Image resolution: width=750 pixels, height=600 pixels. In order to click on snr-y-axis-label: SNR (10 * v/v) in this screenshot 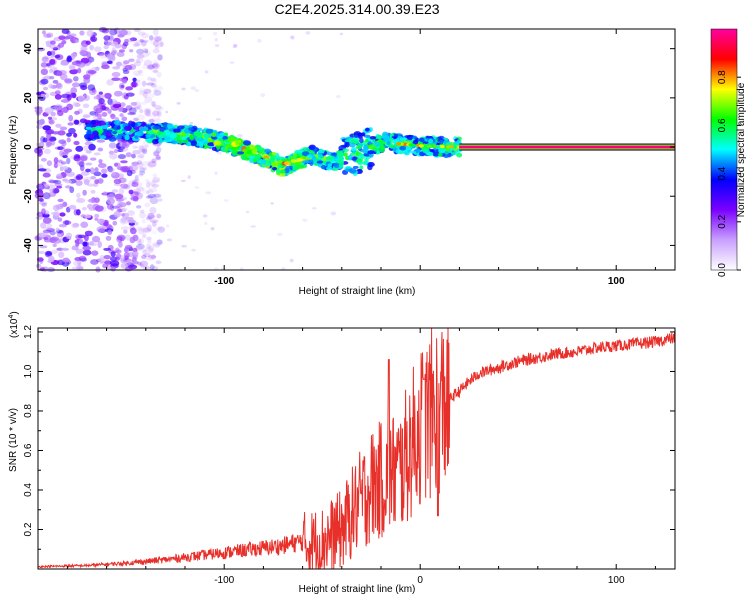, I will do `click(13, 440)`.